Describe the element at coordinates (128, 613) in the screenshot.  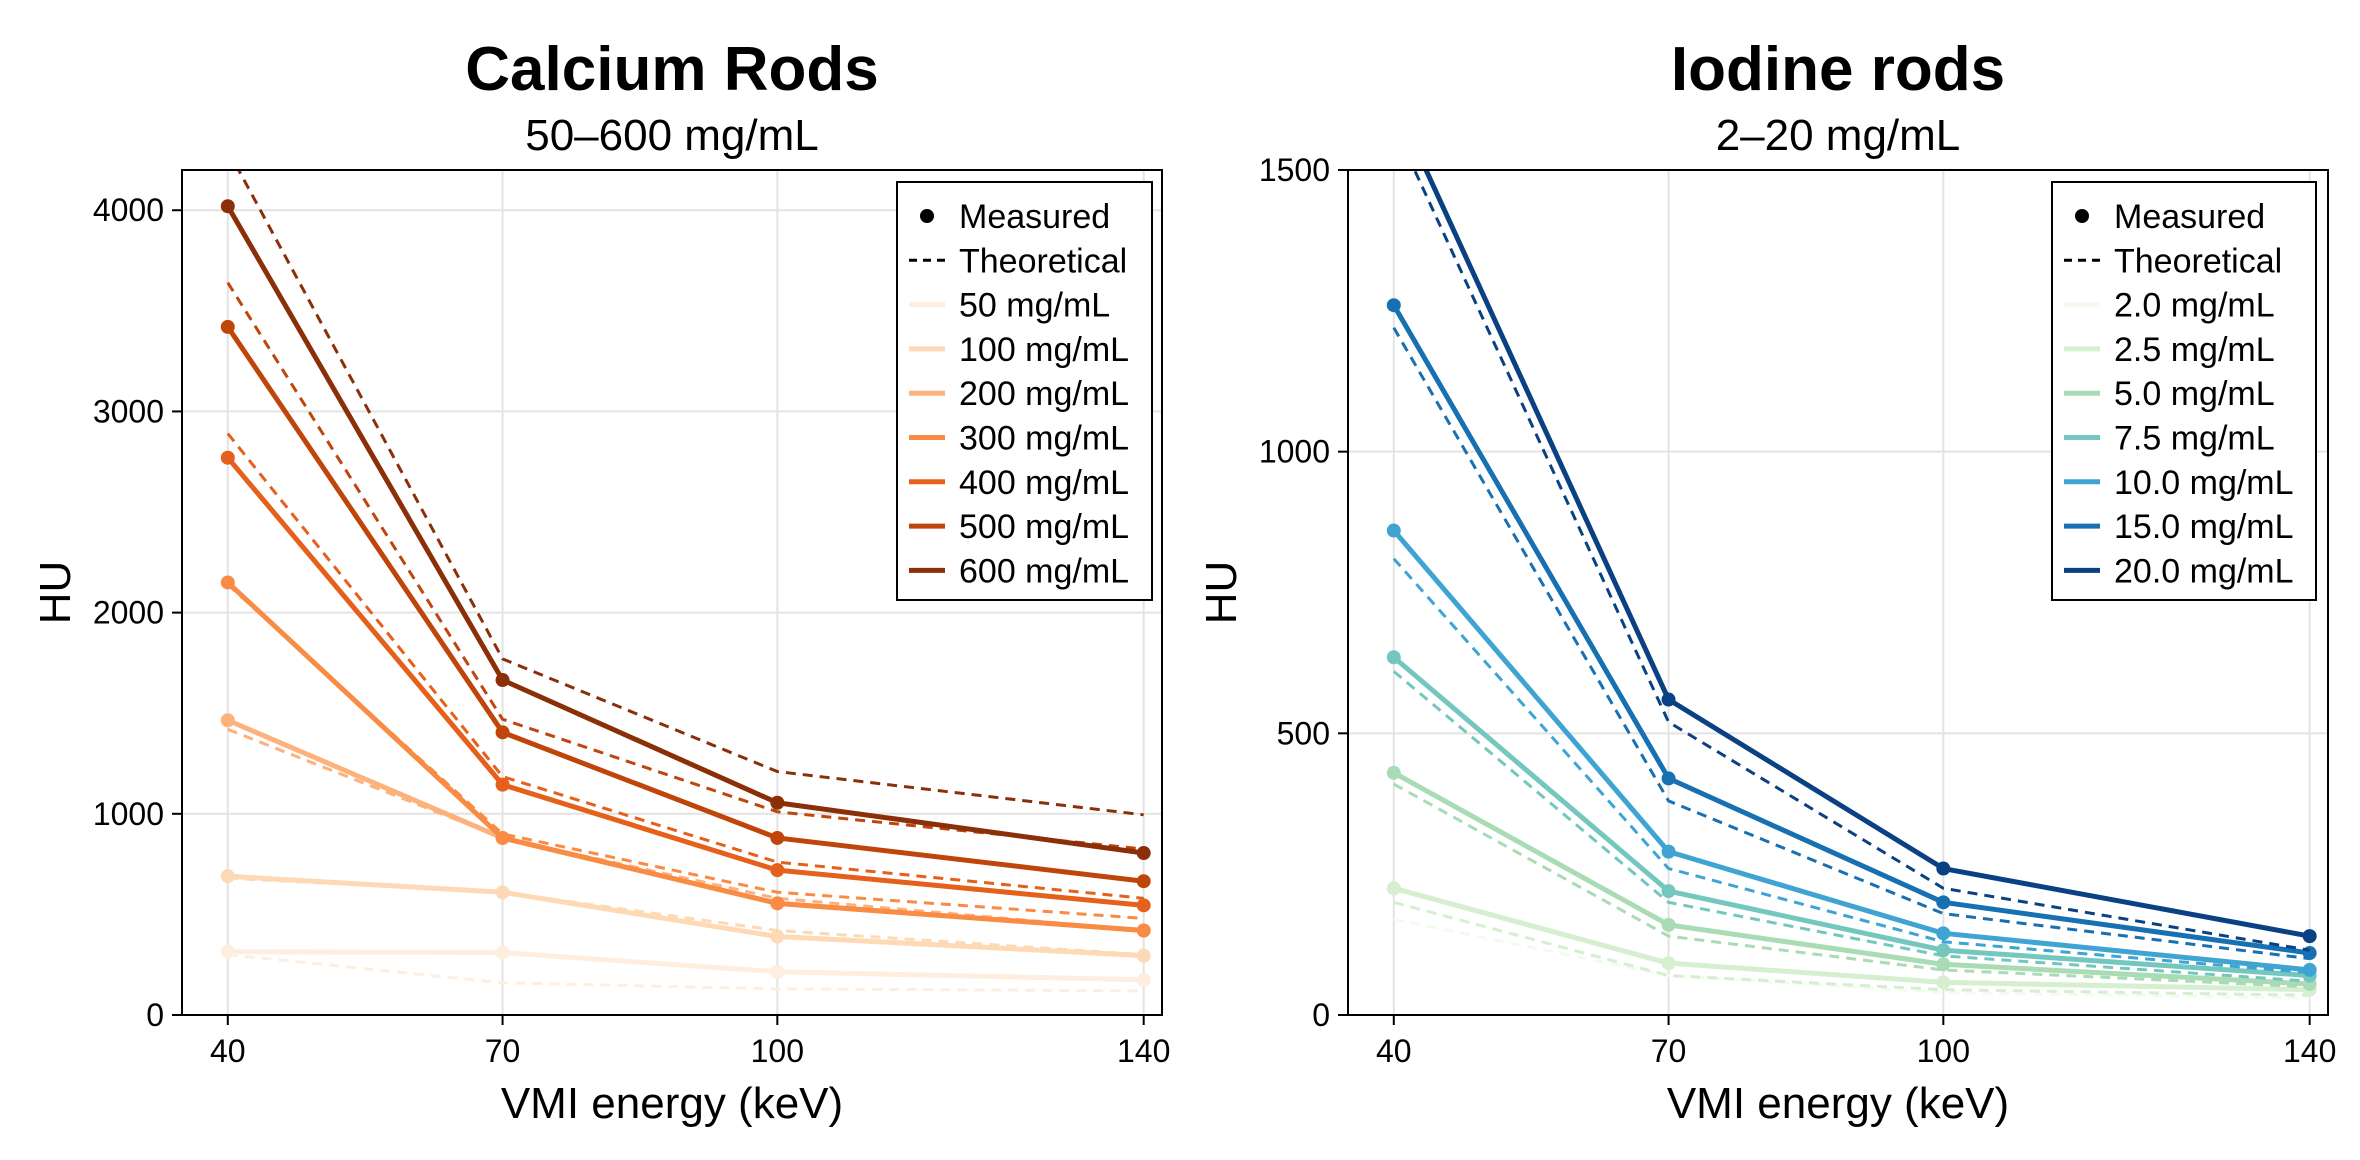
I see `y-tick-label: 2000` at that location.